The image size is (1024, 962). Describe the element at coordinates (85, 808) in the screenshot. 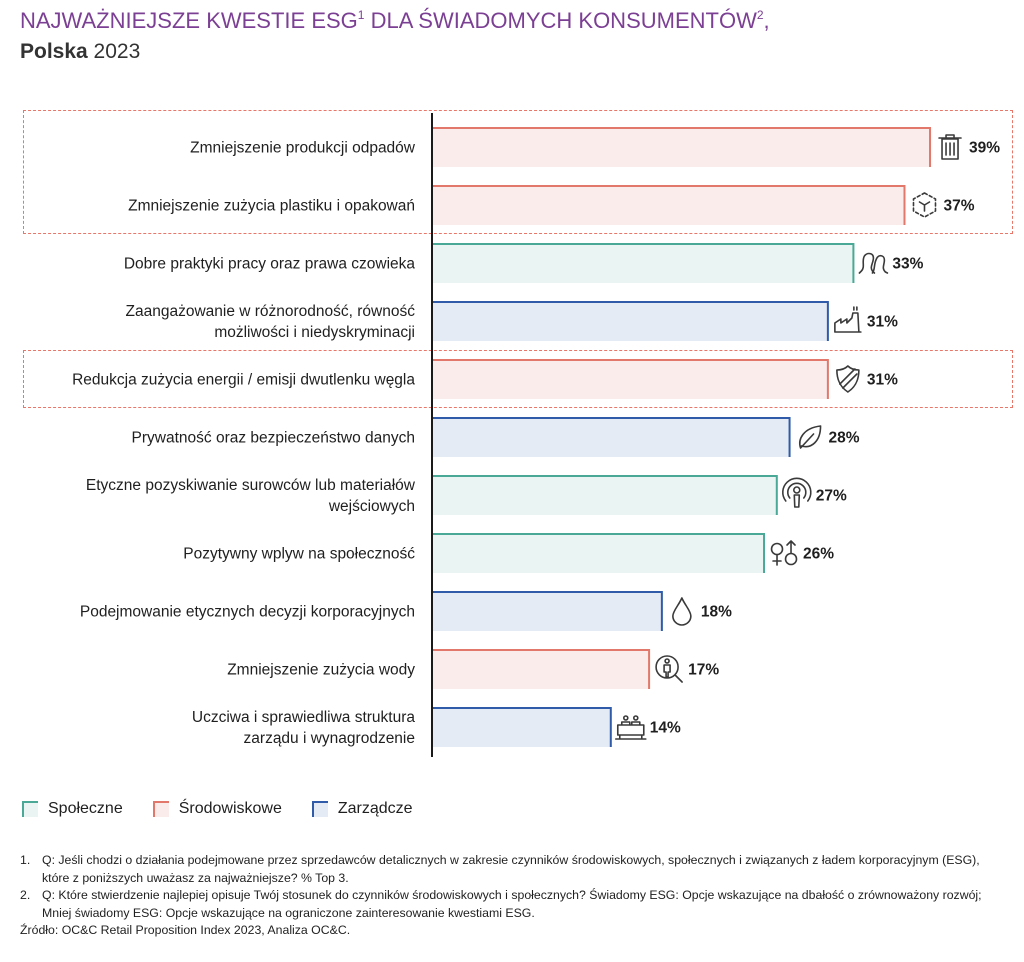

I see `legend-label: Społeczne` at that location.